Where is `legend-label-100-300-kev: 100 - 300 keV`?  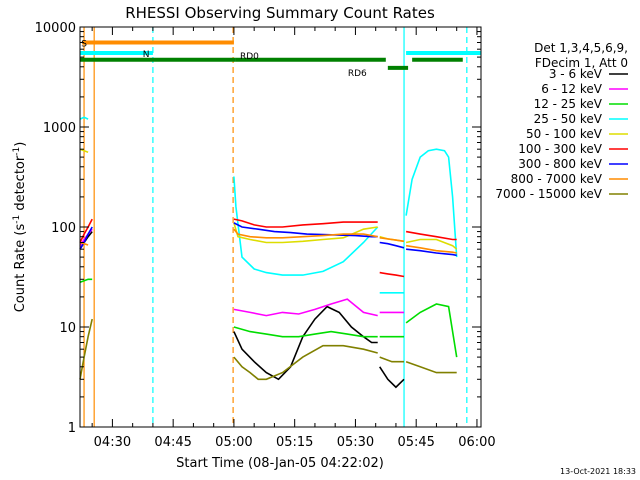
legend-label-100-300-kev: 100 - 300 keV is located at coordinates (560, 149).